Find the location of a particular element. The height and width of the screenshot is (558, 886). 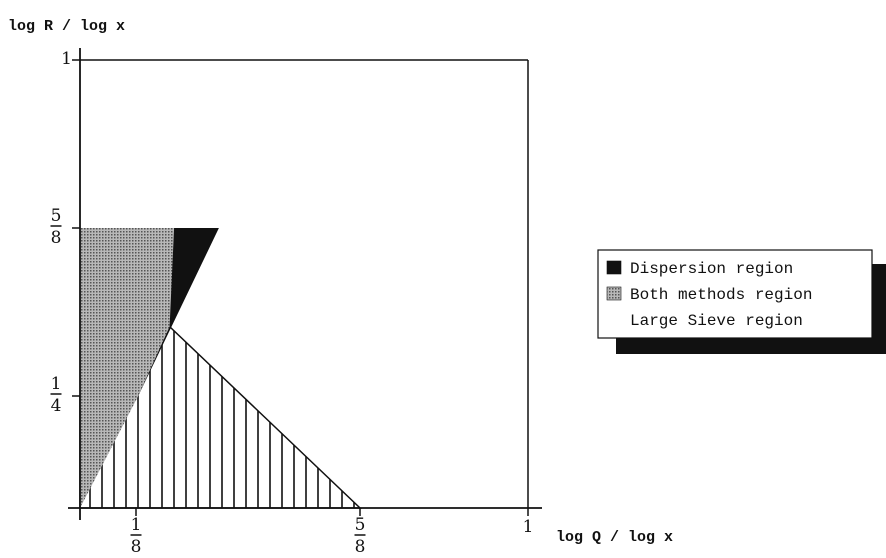

x-tick-0: 18 is located at coordinates (136, 536).